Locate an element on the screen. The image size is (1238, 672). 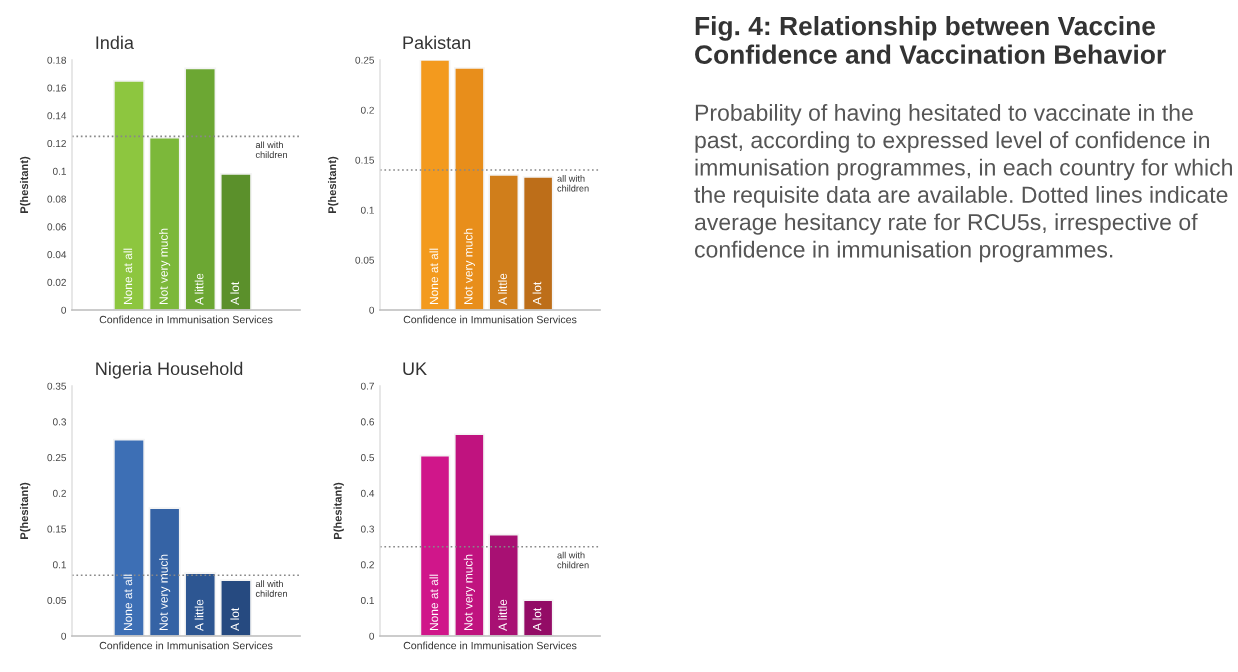
text: Fig. 4: Relationship between Vaccine Confidence and Vaccination Behavior is located at coordinates (930, 40).